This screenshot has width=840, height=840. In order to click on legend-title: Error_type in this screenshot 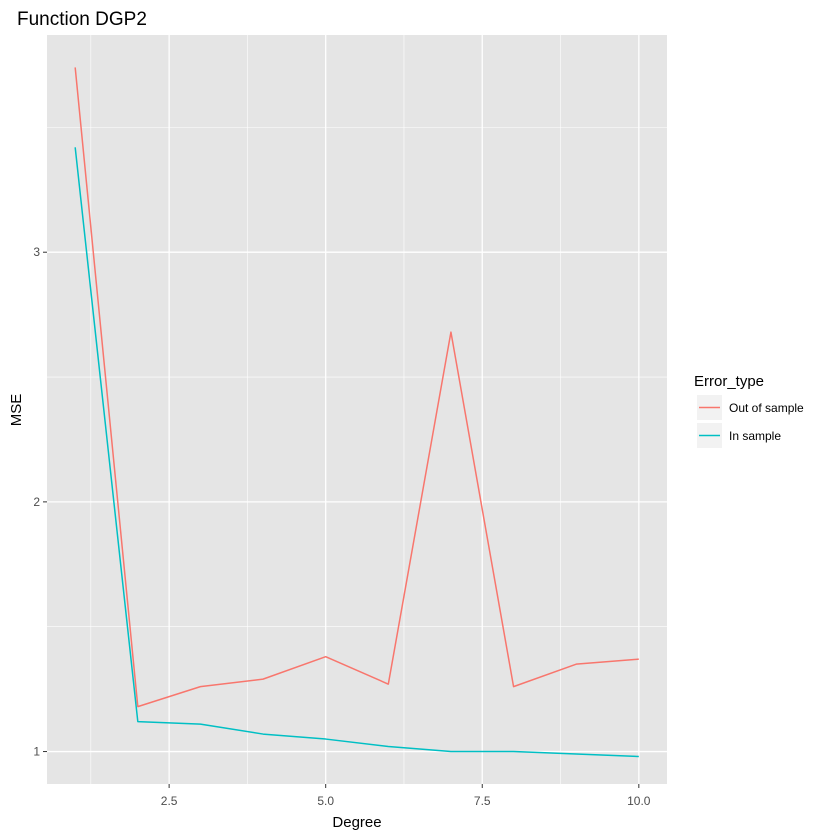, I will do `click(729, 381)`.